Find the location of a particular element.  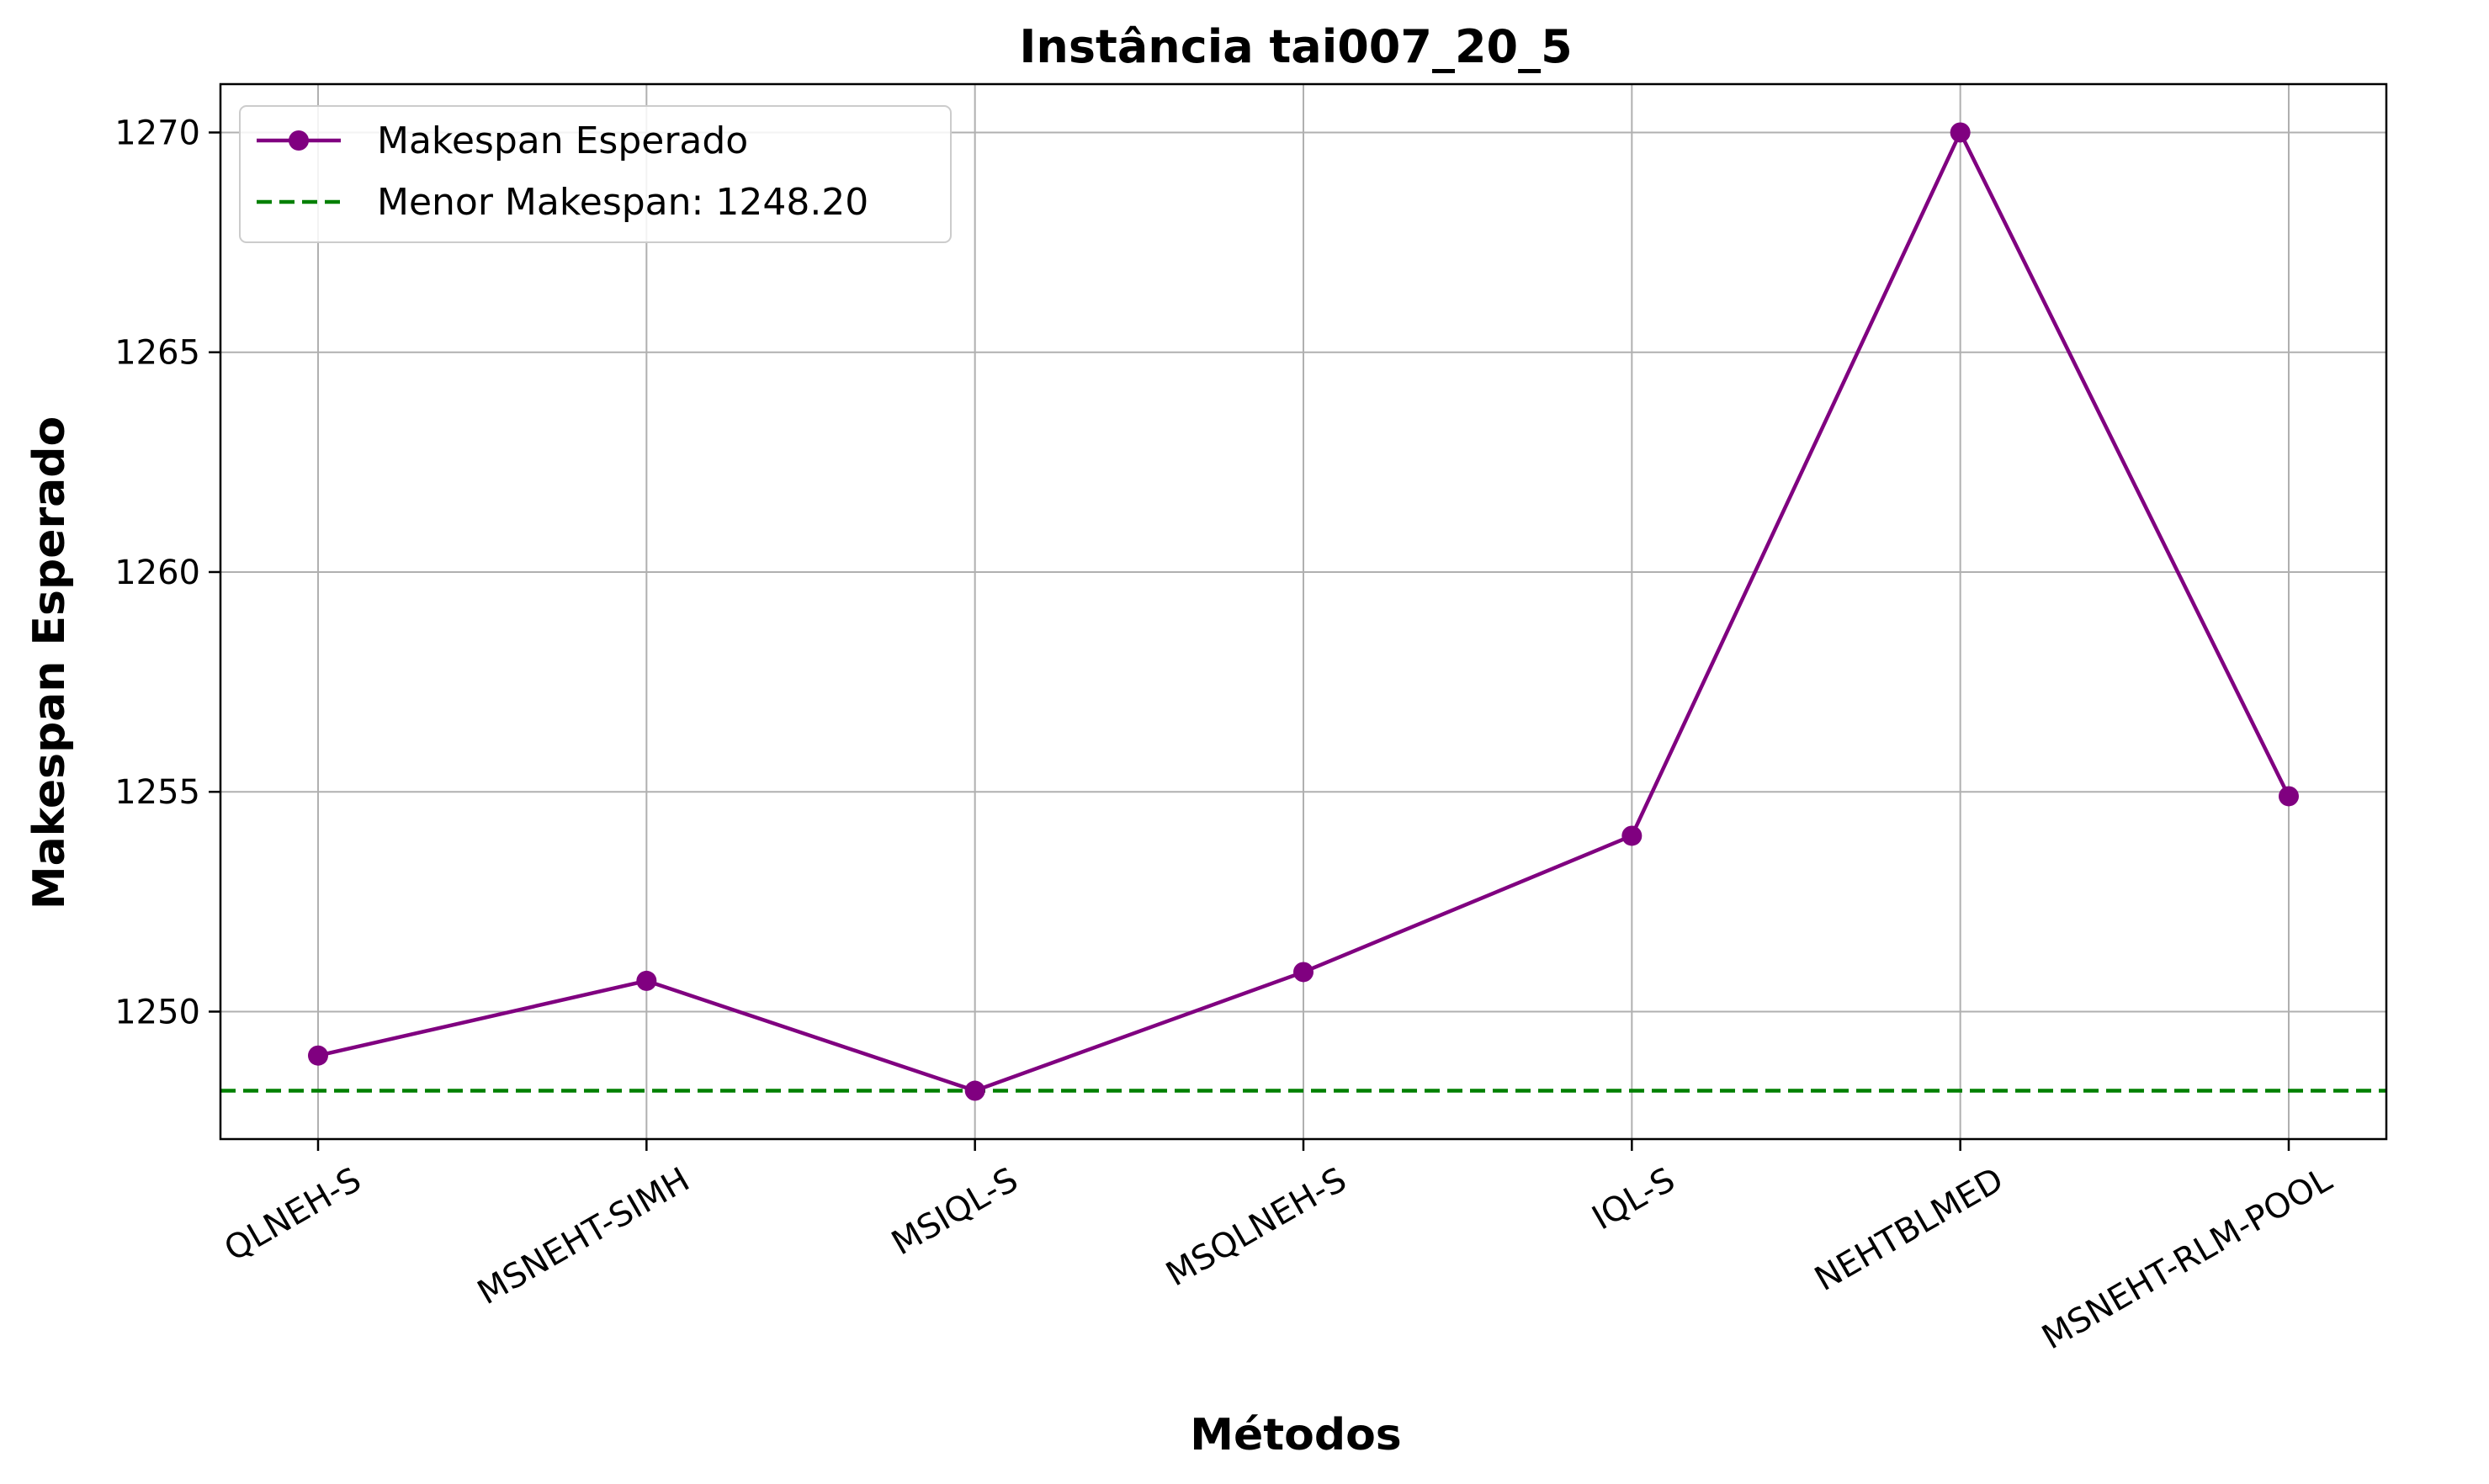

x-tick-label: IQL-S is located at coordinates (1634, 1199).